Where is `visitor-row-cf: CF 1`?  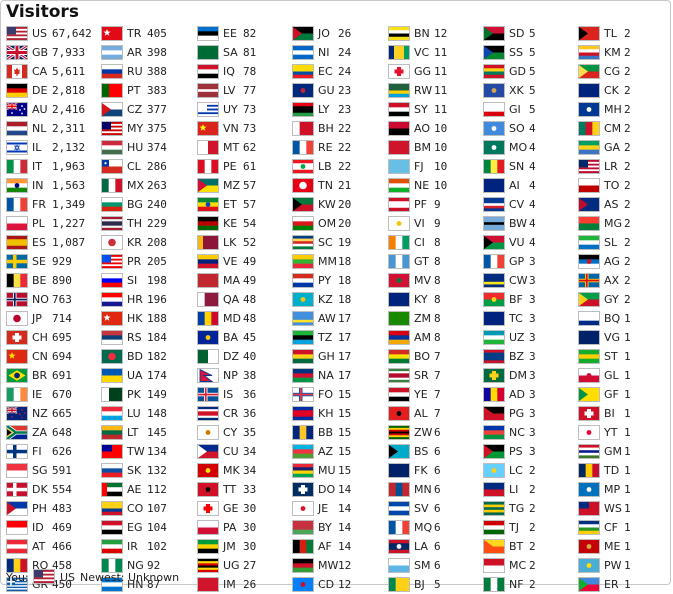 visitor-row-cf: CF 1 is located at coordinates (625, 527).